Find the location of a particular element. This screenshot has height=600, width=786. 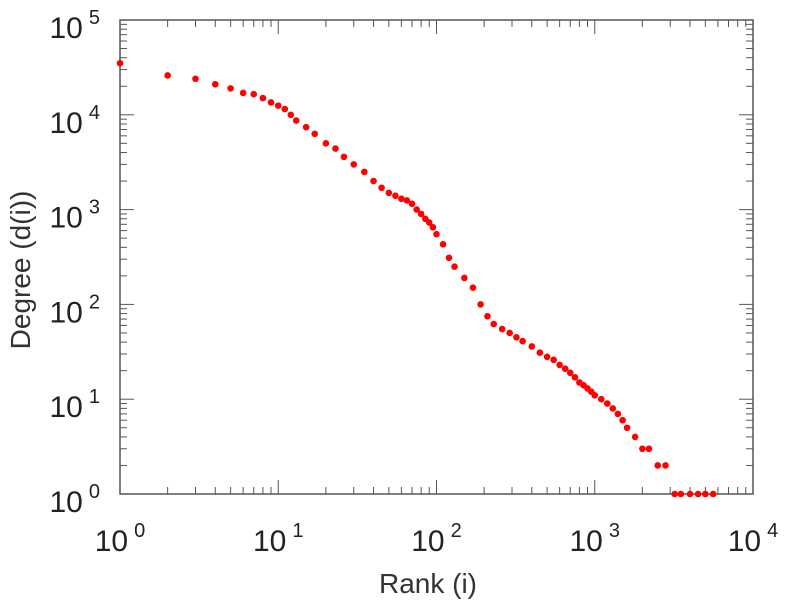

x-tick-labels: 10 0 10 1 10 2 10 3 10 4 is located at coordinates (437, 539).